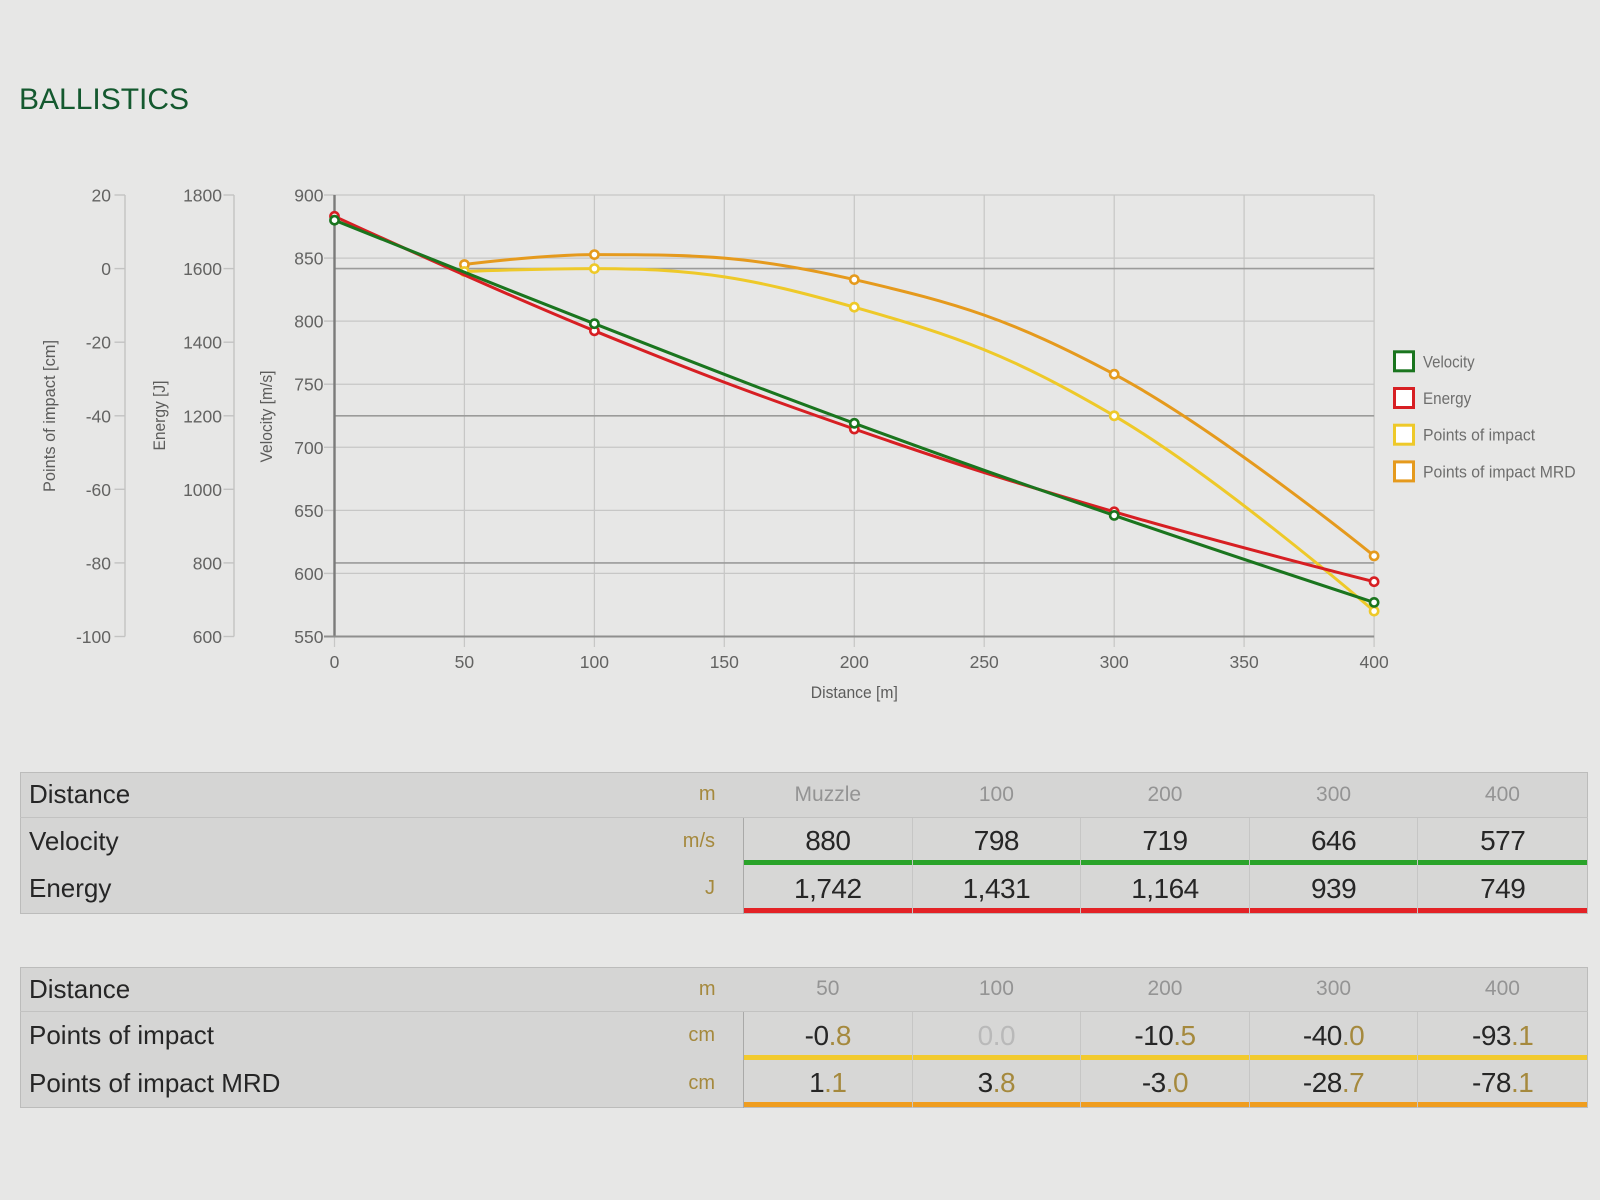 The height and width of the screenshot is (1200, 1600). I want to click on svg-text: Velocity, so click(1449, 361).